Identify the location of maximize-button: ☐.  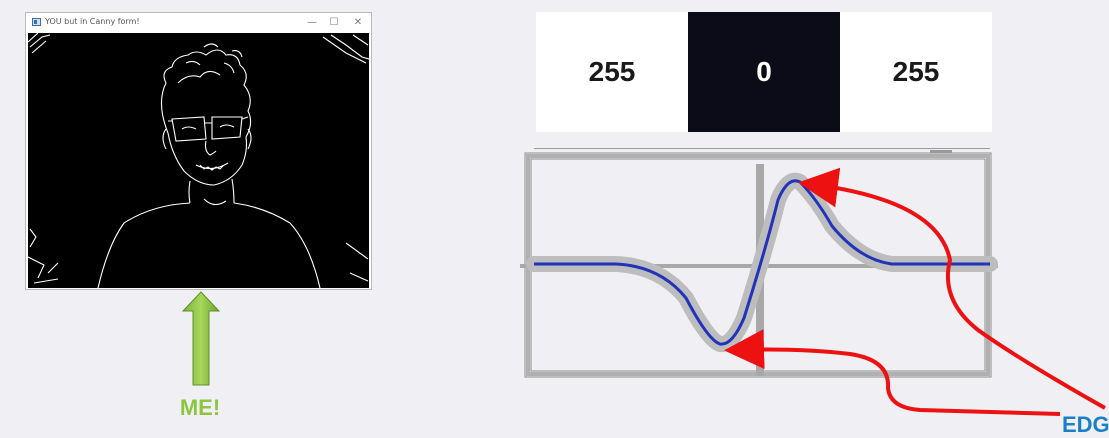
(334, 22).